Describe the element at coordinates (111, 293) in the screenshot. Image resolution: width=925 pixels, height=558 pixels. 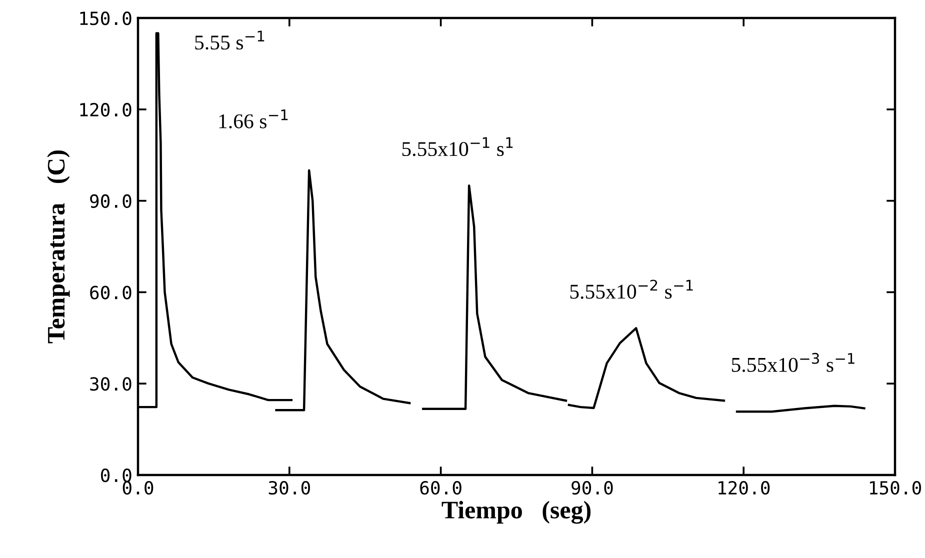
I see `y-tick-label: 60.0` at that location.